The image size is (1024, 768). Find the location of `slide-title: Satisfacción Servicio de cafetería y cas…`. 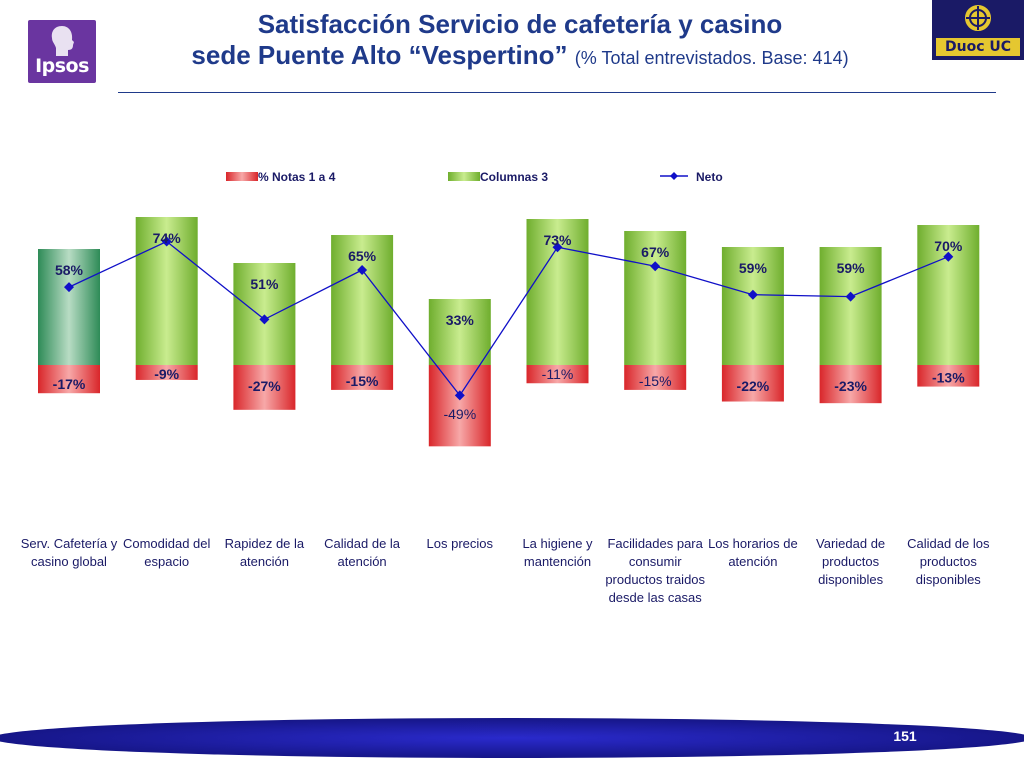

slide-title: Satisfacción Servicio de cafetería y cas… is located at coordinates (520, 40).